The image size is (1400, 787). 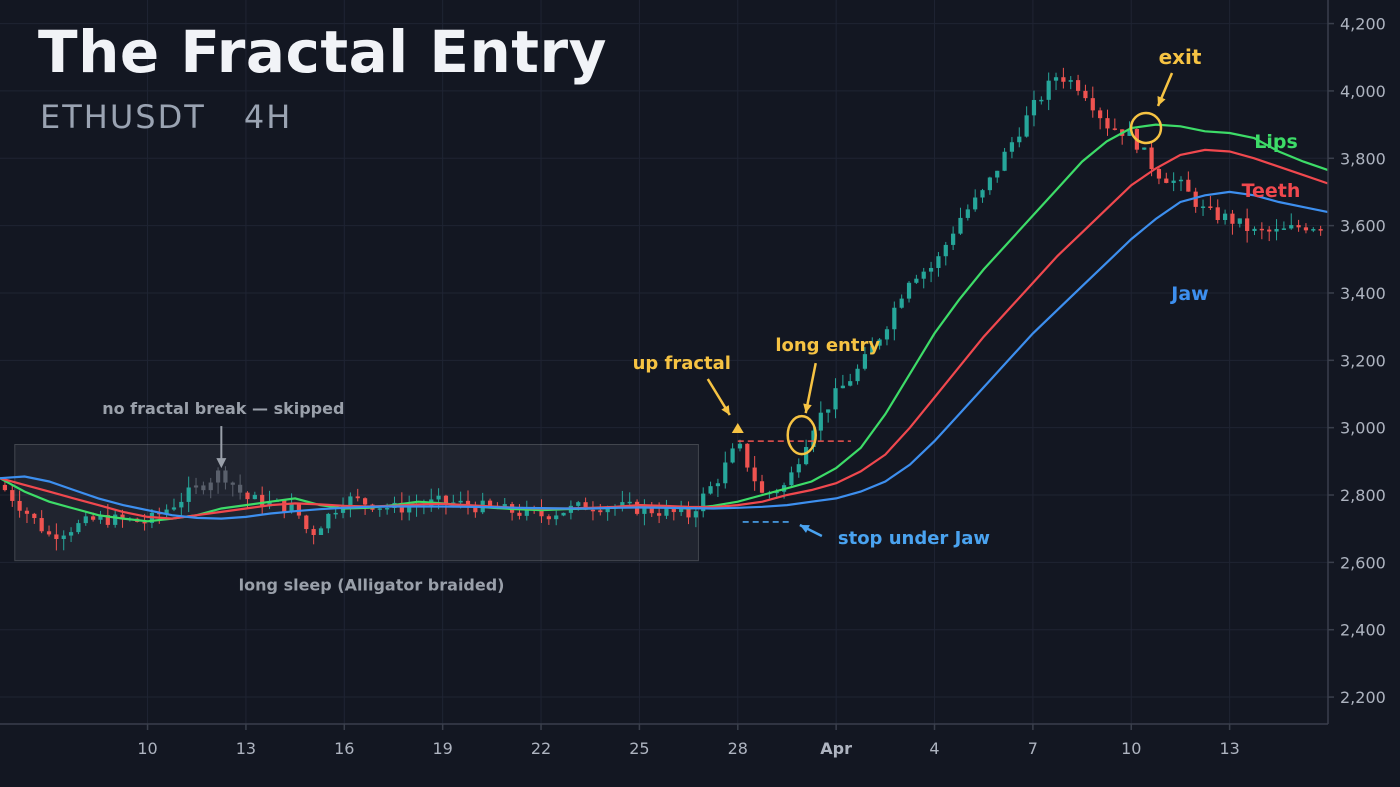 What do you see at coordinates (344, 748) in the screenshot?
I see `x-tick-label: 16` at bounding box center [344, 748].